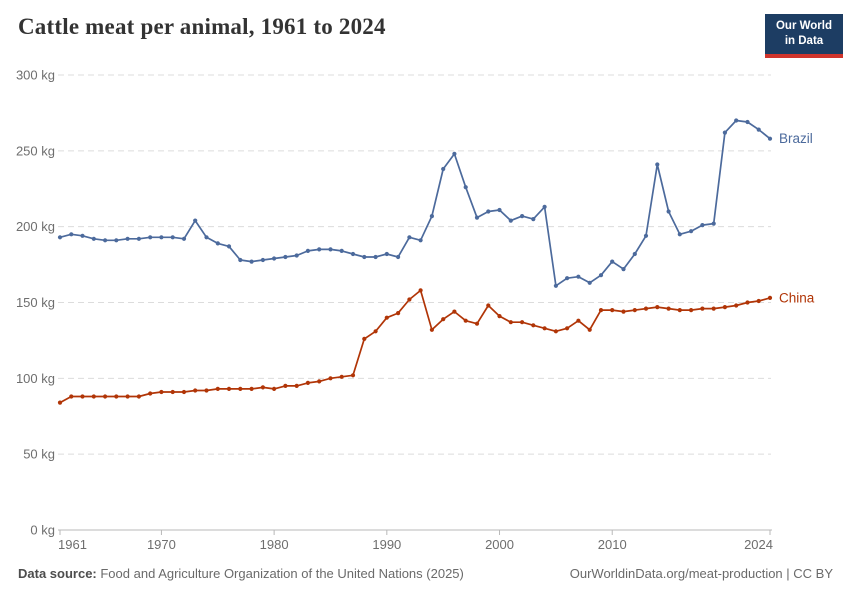 The height and width of the screenshot is (600, 850). What do you see at coordinates (796, 138) in the screenshot?
I see `series-end-label-brazil: Brazil` at bounding box center [796, 138].